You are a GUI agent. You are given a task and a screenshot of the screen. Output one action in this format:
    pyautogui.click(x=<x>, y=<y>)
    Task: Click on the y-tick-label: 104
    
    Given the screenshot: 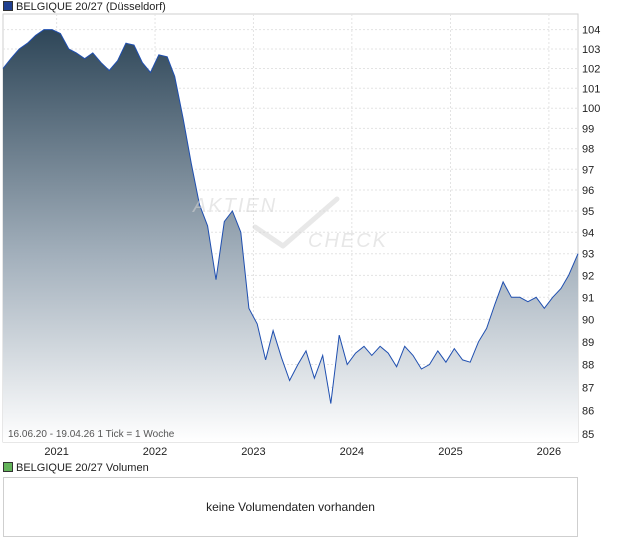 What is the action you would take?
    pyautogui.click(x=591, y=31)
    